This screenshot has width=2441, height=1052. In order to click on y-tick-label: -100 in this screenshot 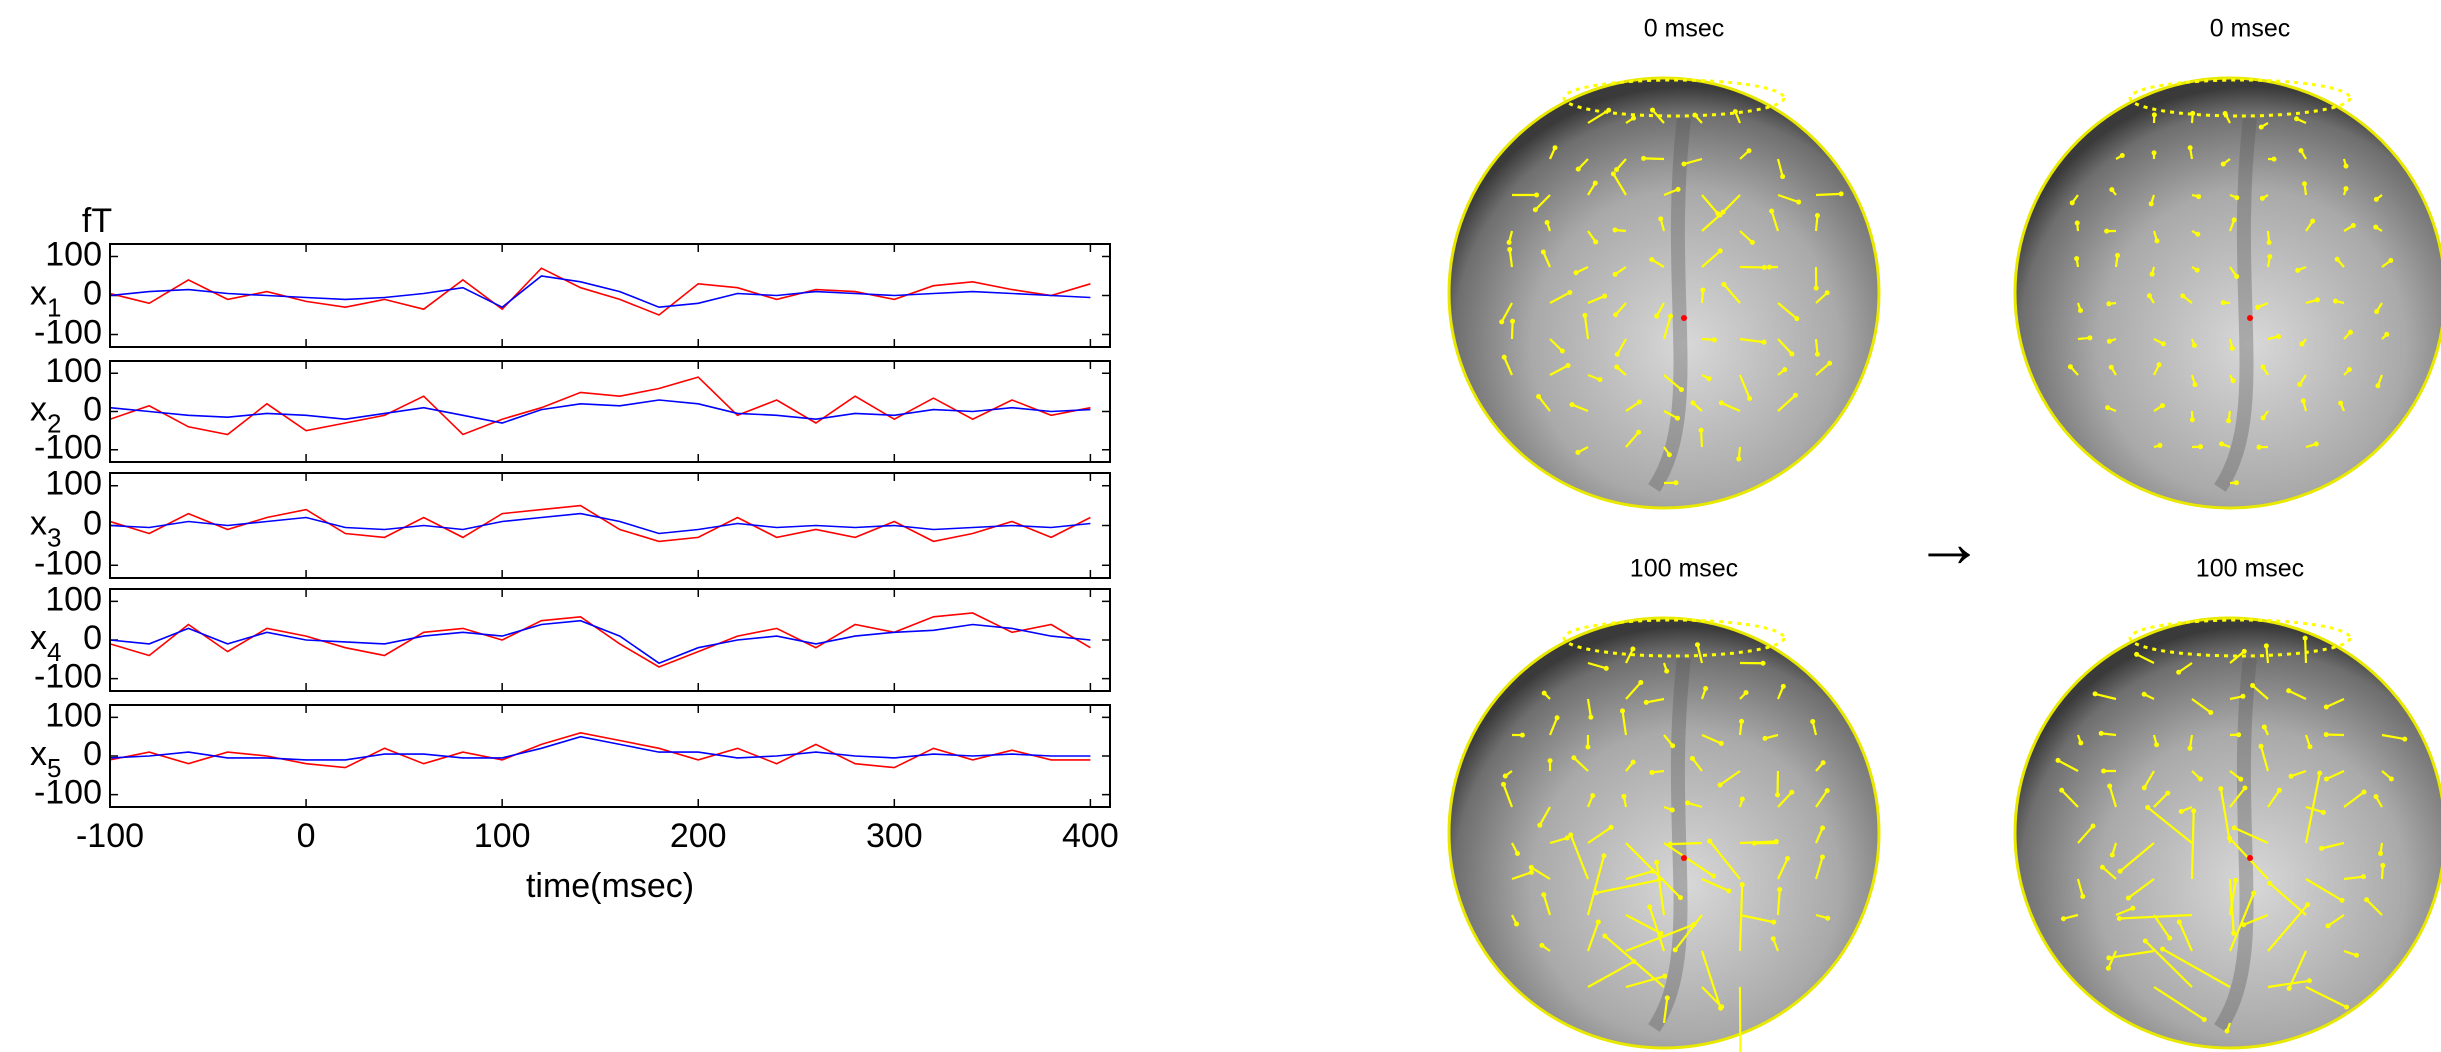, I will do `click(68, 332)`.